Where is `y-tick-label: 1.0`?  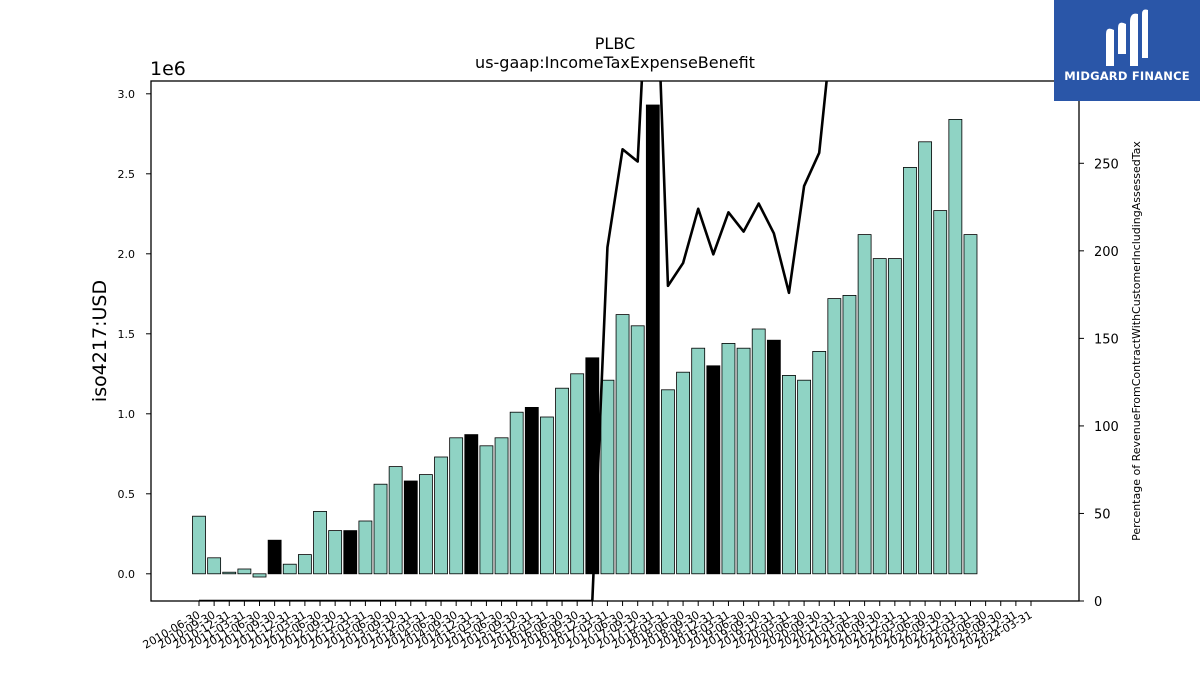 y-tick-label: 1.0 is located at coordinates (127, 414).